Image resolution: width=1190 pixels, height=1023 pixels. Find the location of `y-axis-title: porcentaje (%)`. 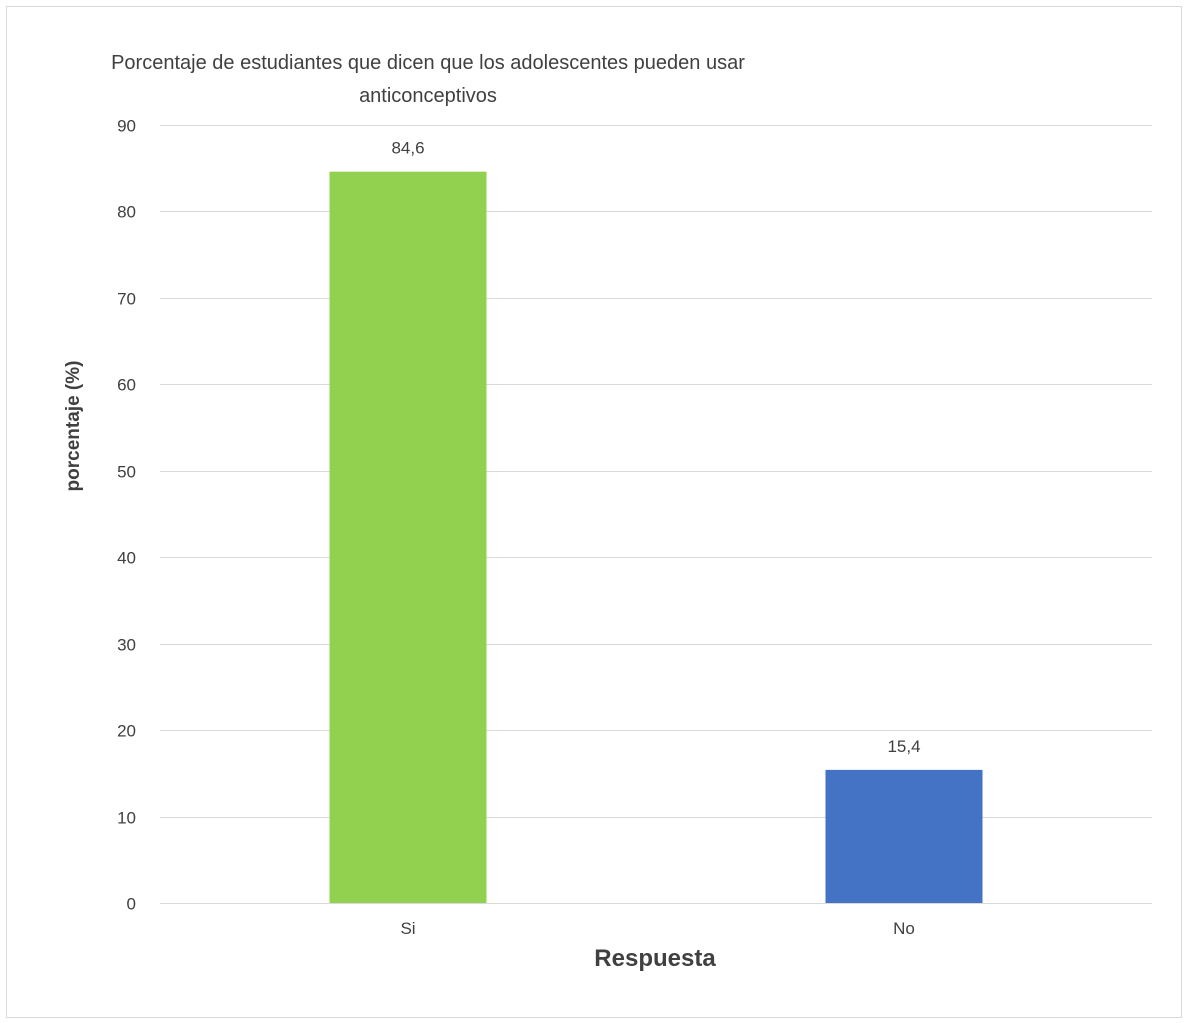

y-axis-title: porcentaje (%) is located at coordinates (73, 426).